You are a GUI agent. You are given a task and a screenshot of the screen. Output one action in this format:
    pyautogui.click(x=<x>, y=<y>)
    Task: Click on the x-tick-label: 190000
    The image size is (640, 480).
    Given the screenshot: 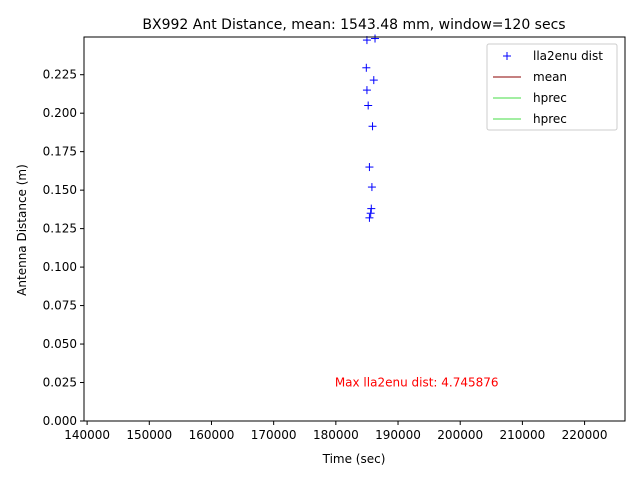 What is the action you would take?
    pyautogui.click(x=398, y=435)
    